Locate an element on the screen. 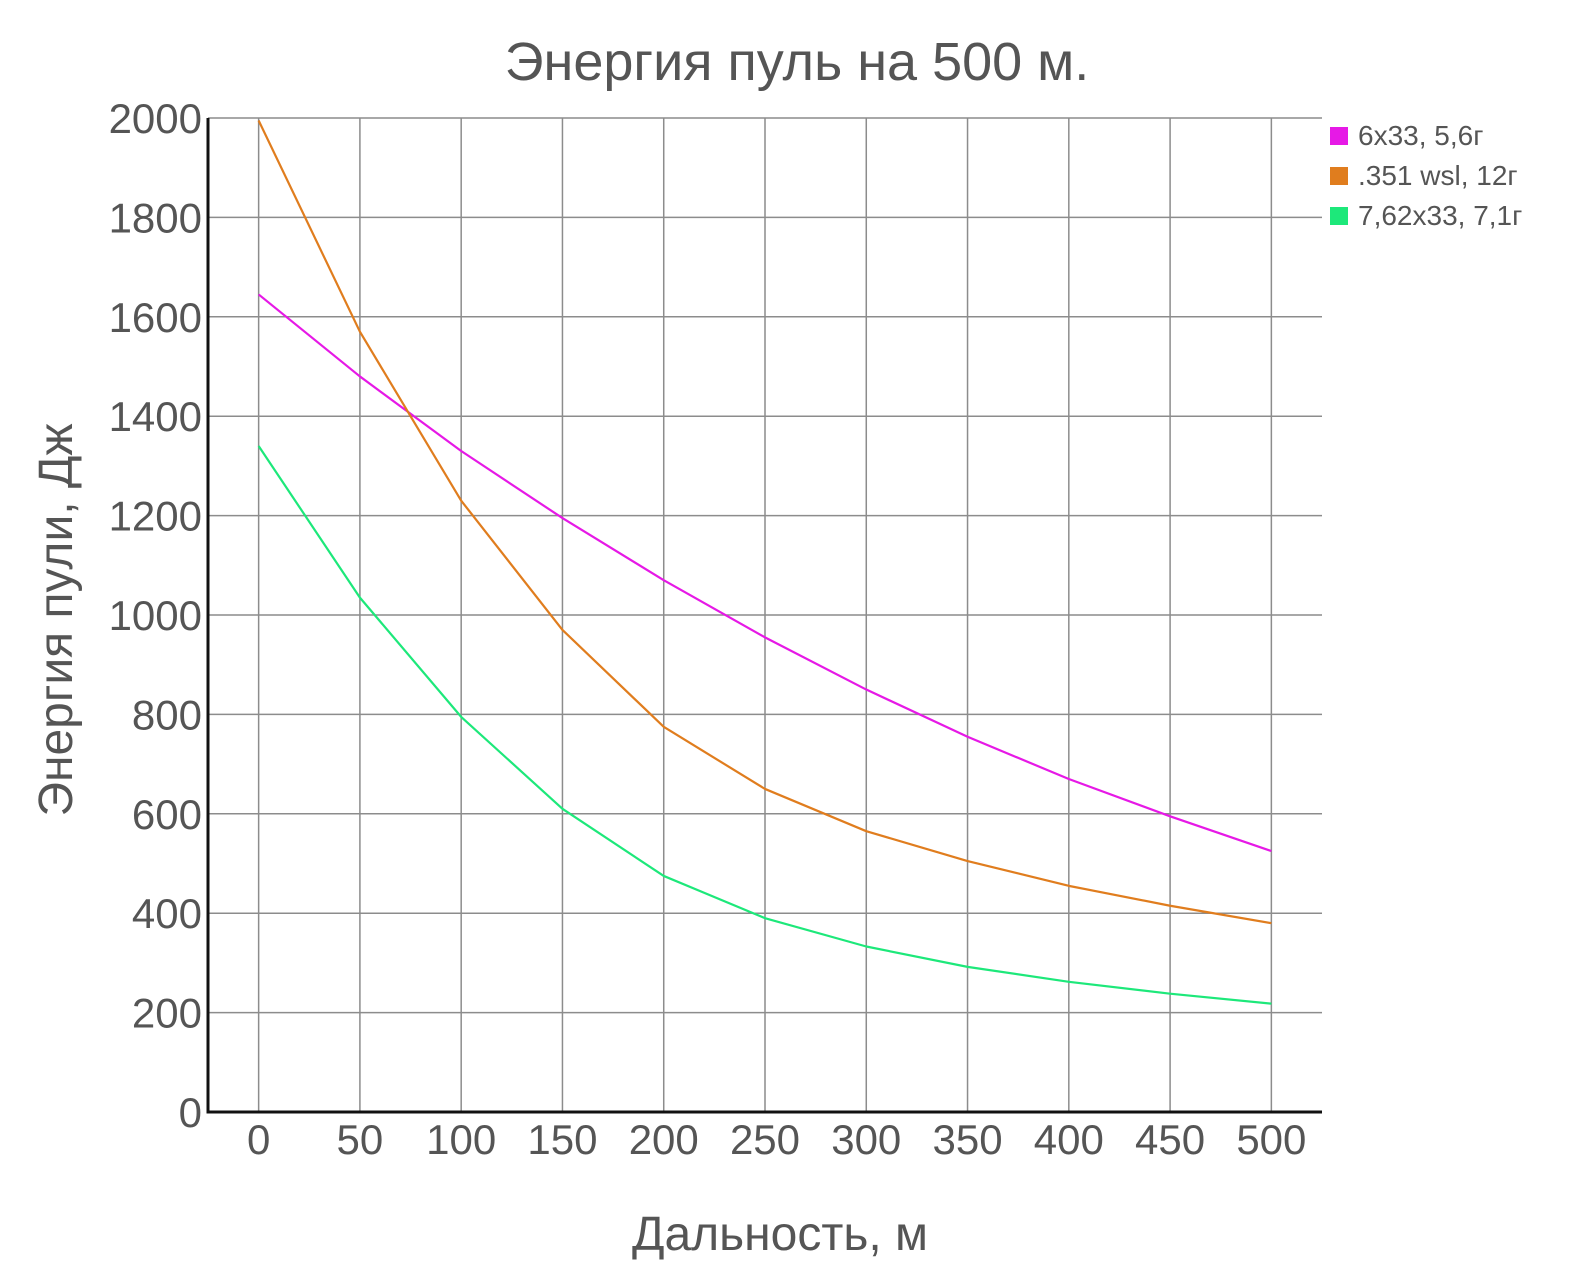  y-tick-label: 1400 is located at coordinates (155, 416).